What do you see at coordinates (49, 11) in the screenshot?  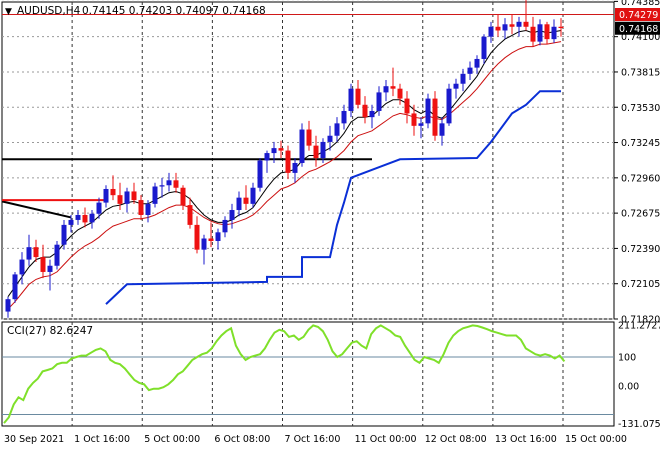 I see `symbol-label: AUDUSD,H4` at bounding box center [49, 11].